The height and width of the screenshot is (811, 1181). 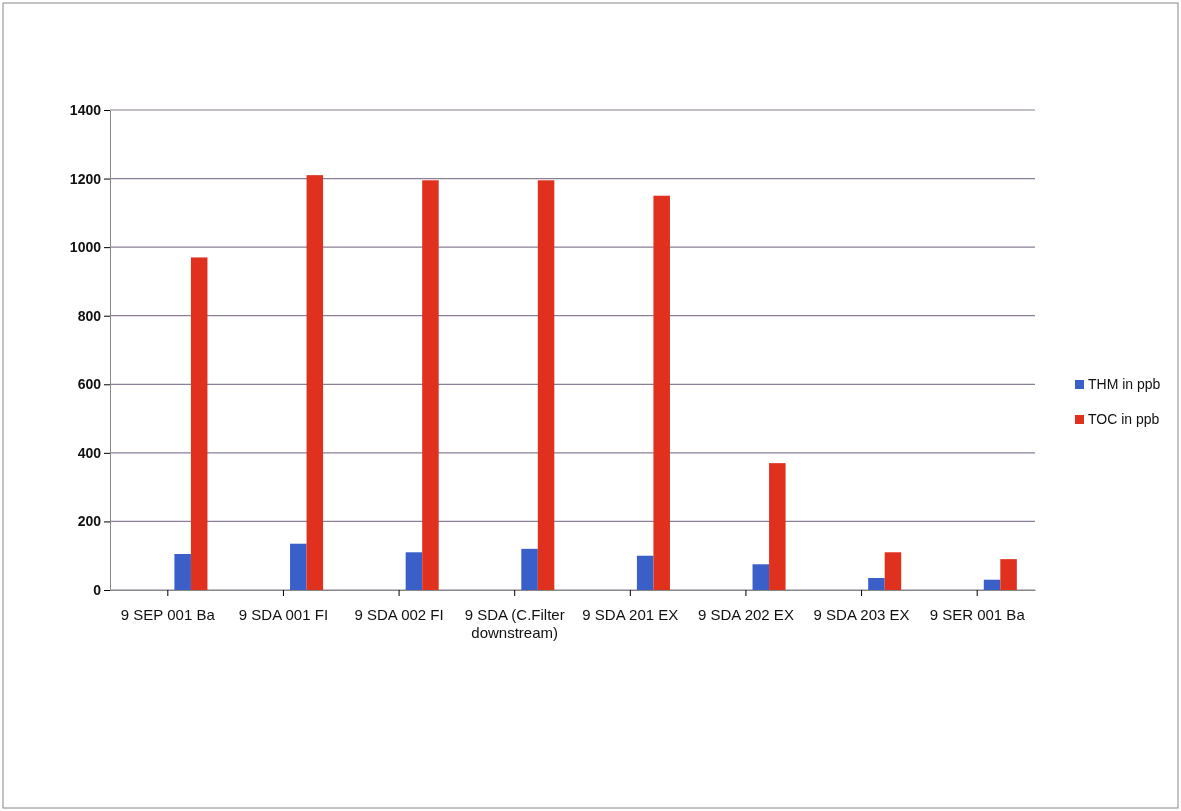 I want to click on y-tick-label: 400, so click(x=89, y=452).